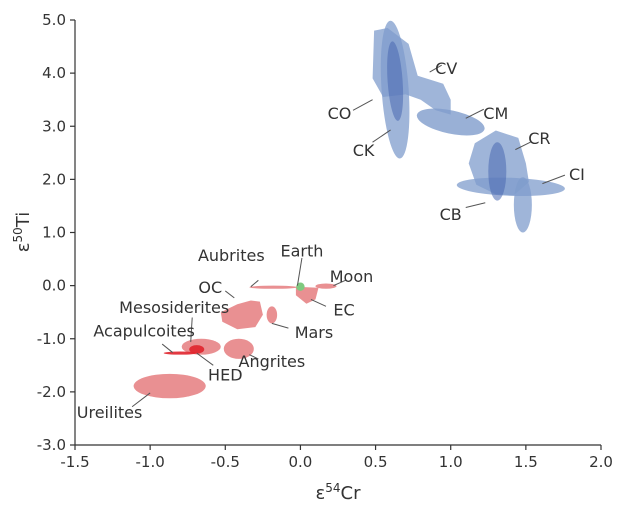  What do you see at coordinates (300, 462) in the screenshot?
I see `x-tick-label: 0.0` at bounding box center [300, 462].